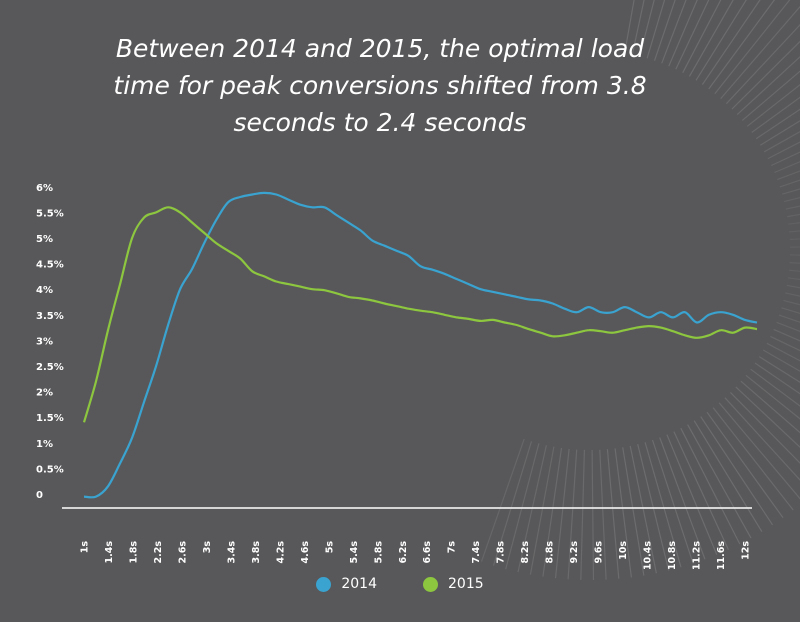 The image size is (800, 622). What do you see at coordinates (574, 552) in the screenshot?
I see `x-tick-label: 9.2s` at bounding box center [574, 552].